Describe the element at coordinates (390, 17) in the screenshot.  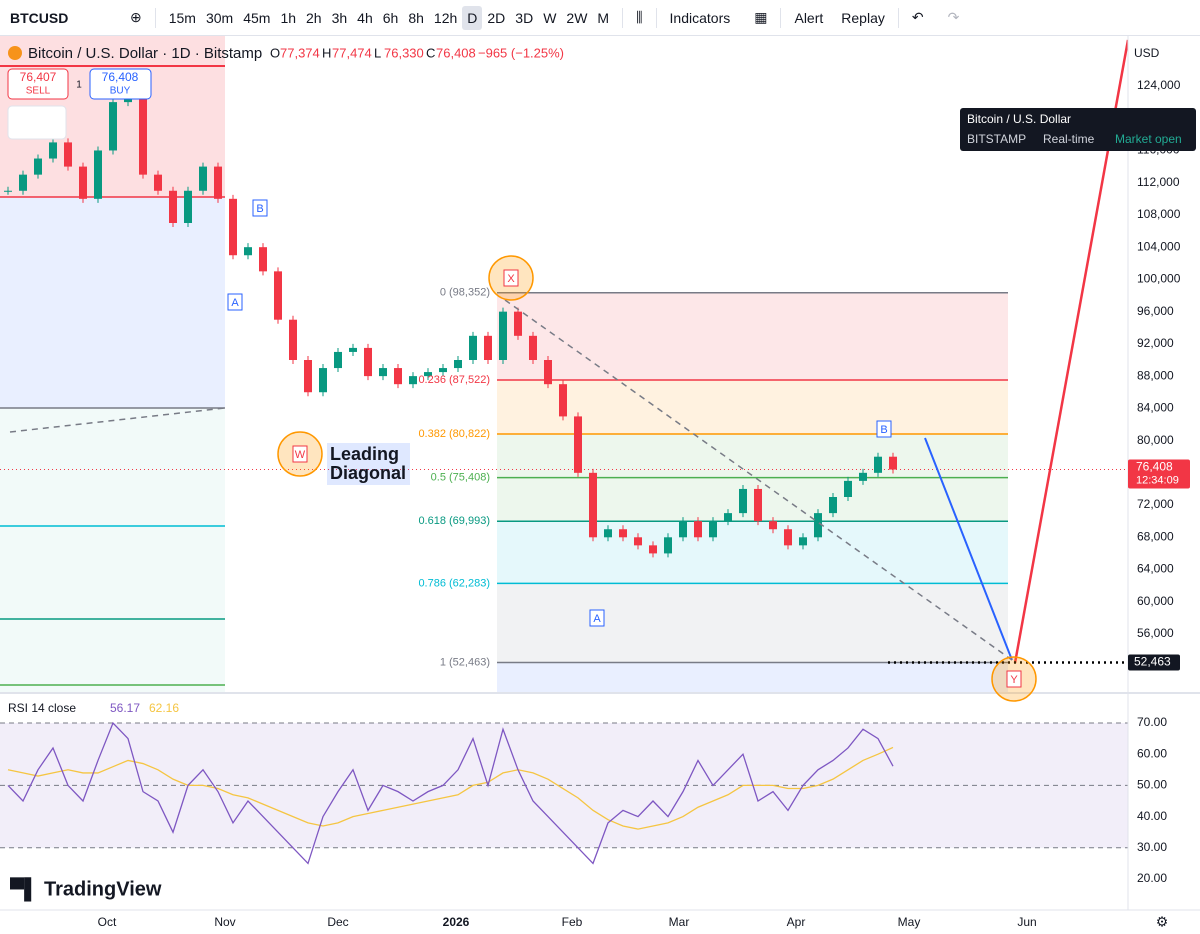
I see `interval: 6h` at that location.